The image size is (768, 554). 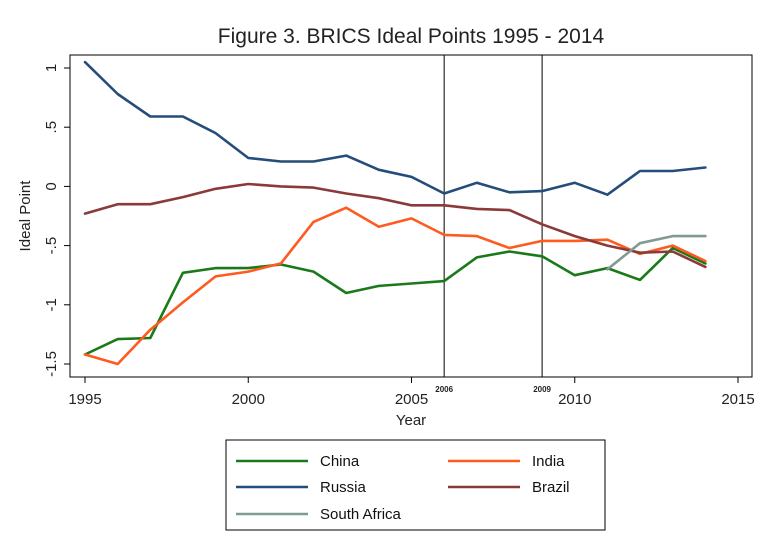 I want to click on x-tick-label: 2005, so click(x=411, y=399).